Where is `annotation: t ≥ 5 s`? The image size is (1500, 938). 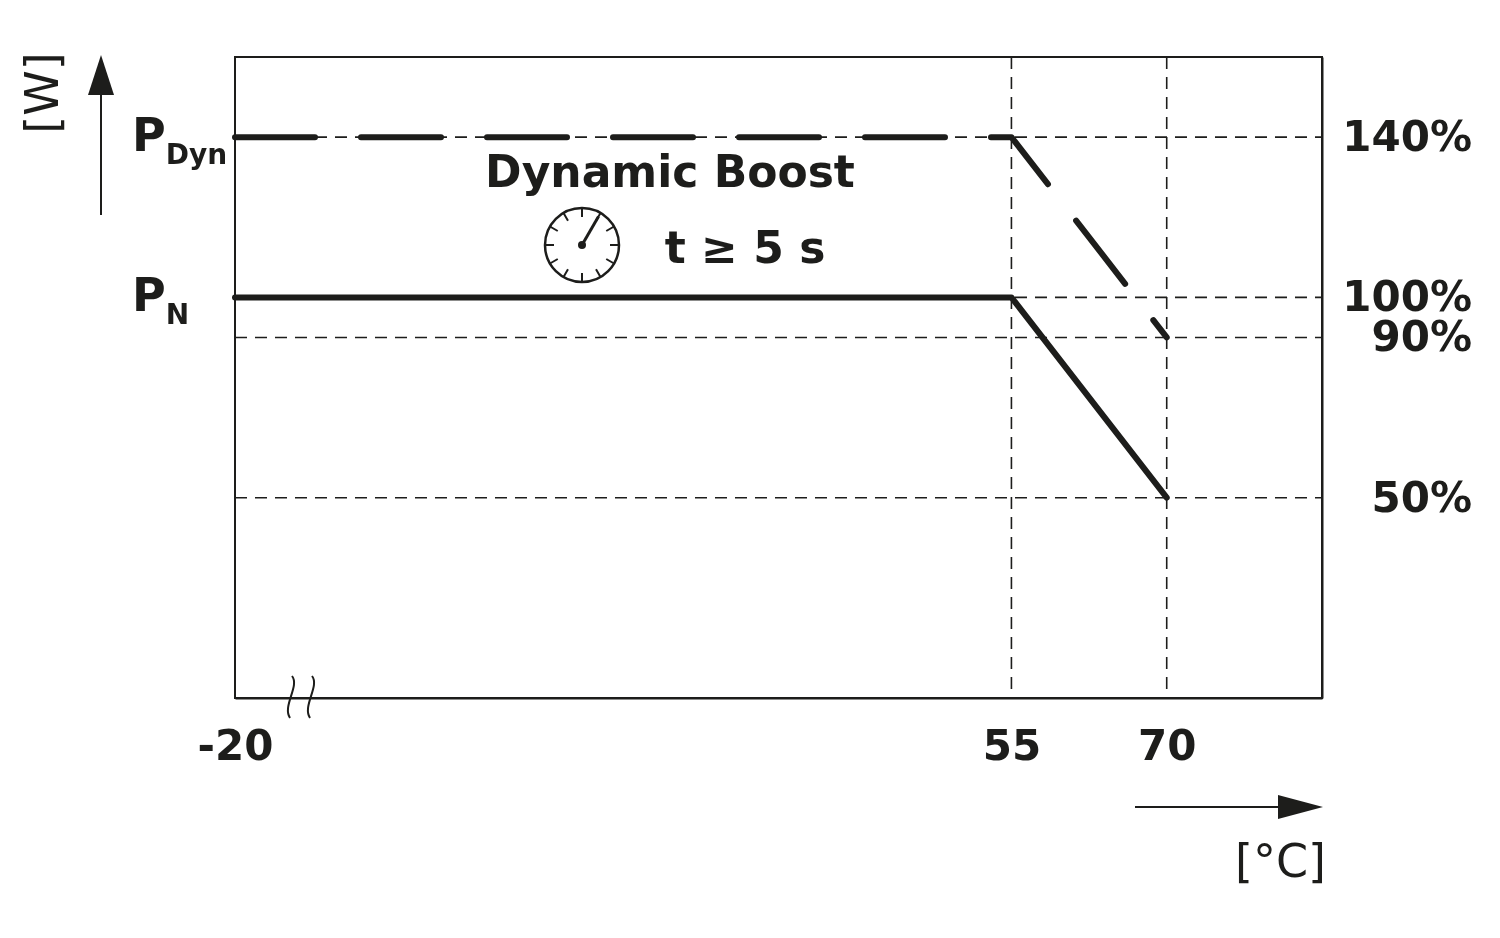 annotation: t ≥ 5 s is located at coordinates (745, 247).